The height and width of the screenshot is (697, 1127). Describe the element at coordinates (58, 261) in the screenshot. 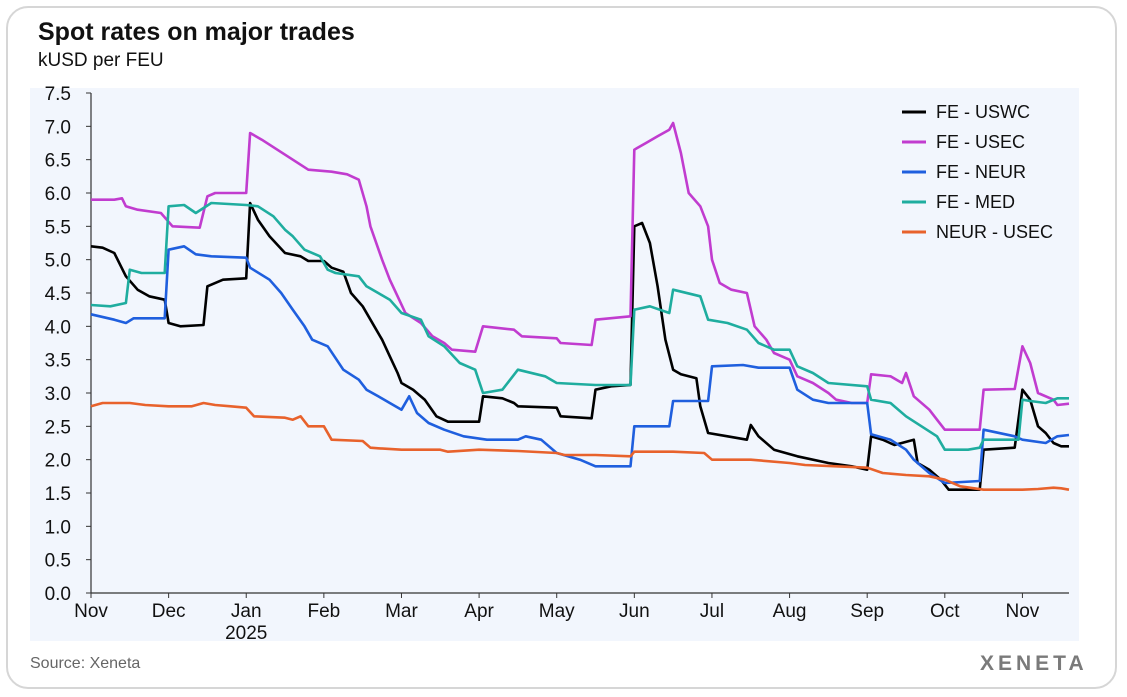

I see `y-tick-label: 5.0` at that location.